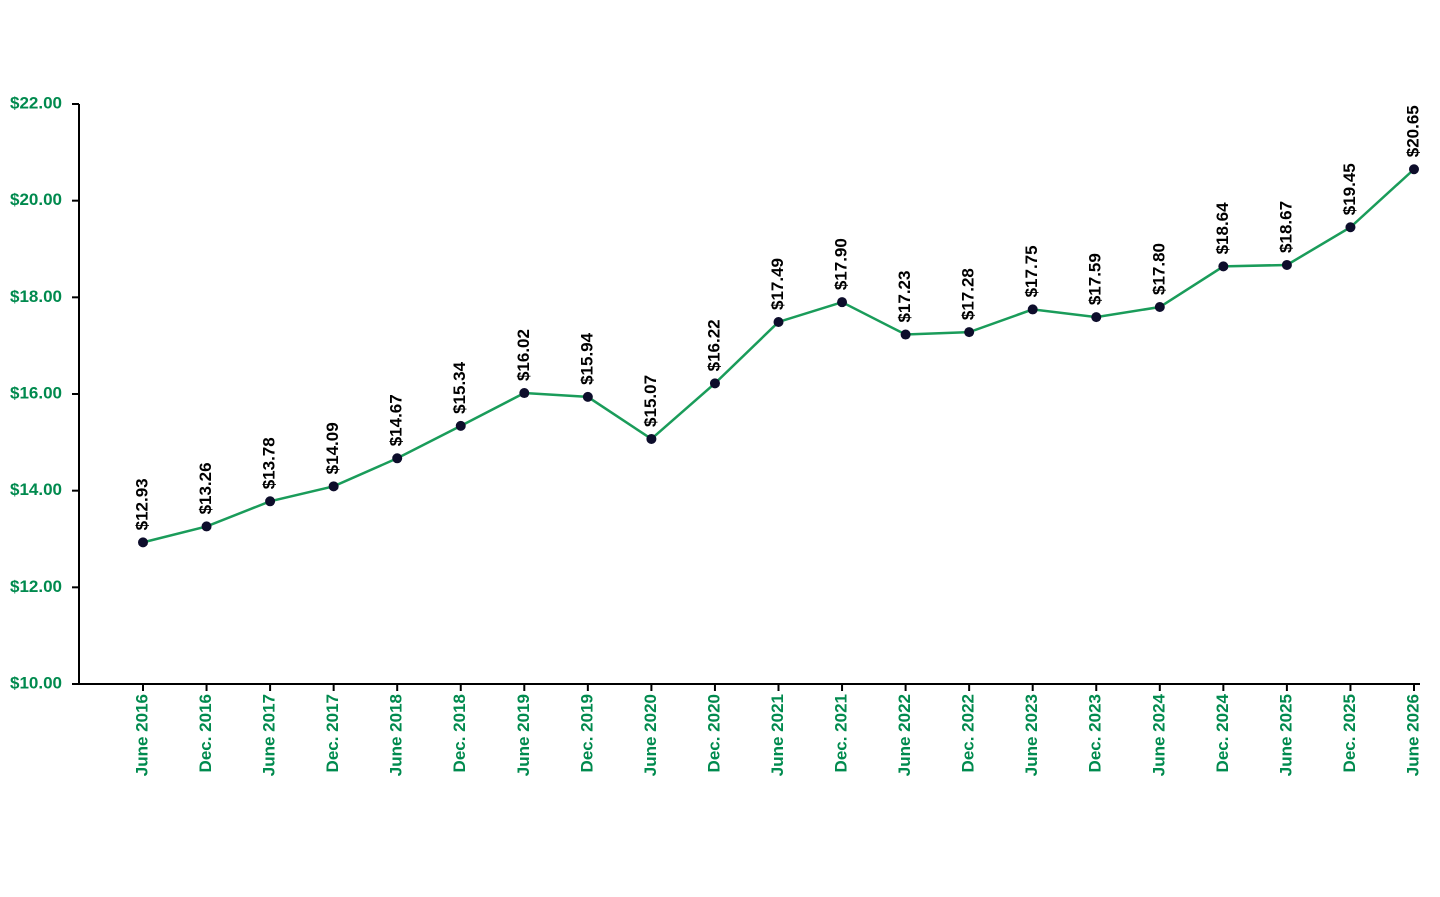 The height and width of the screenshot is (897, 1440). I want to click on x-tick-label: June 2020, so click(650, 735).